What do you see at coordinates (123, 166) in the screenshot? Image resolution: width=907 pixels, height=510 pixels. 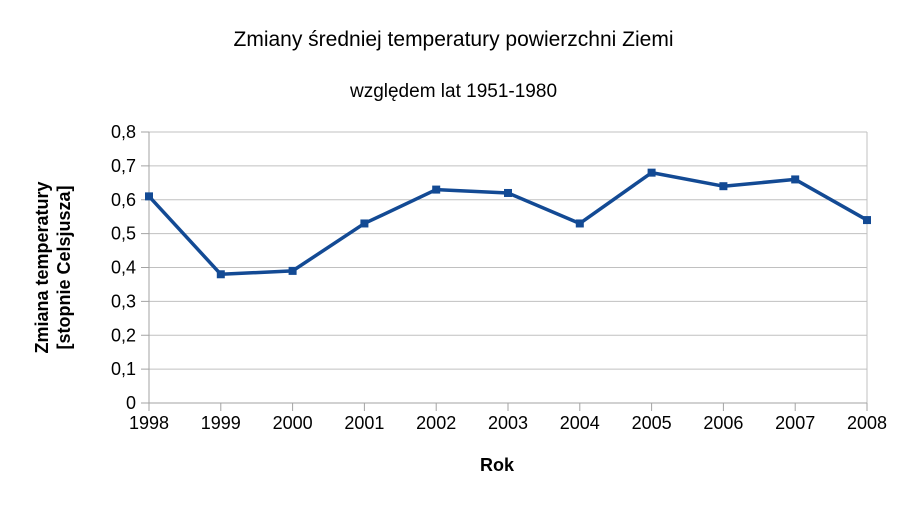 I see `y-tick-label: 0,7` at bounding box center [123, 166].